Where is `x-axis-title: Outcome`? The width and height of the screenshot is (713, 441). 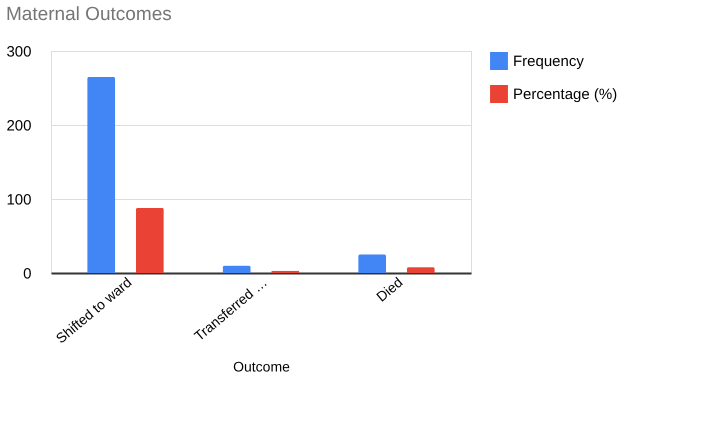 x-axis-title: Outcome is located at coordinates (261, 366).